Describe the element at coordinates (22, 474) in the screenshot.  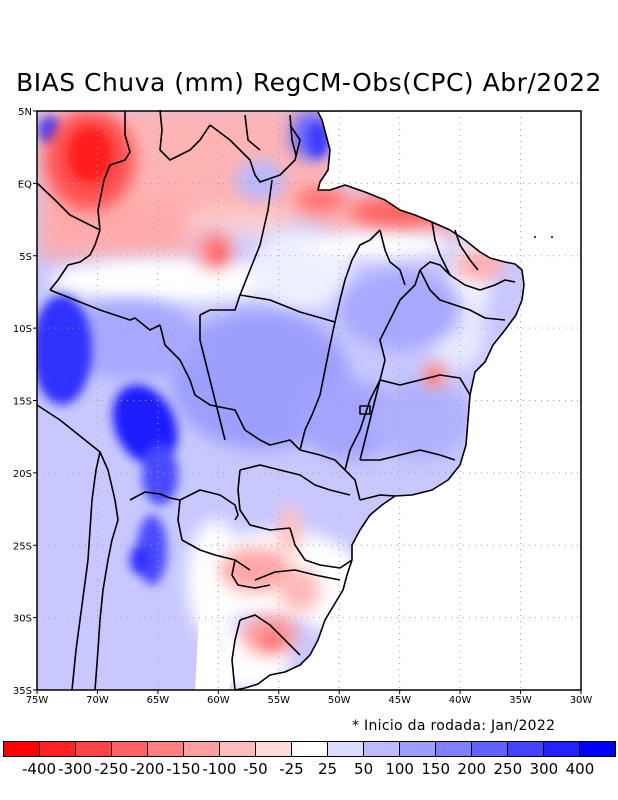
I see `y-tick-label: 20S` at that location.